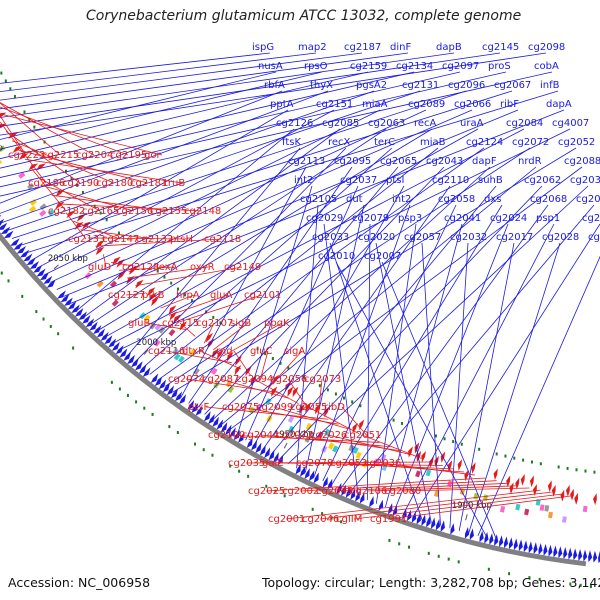 The image size is (600, 600). Describe the element at coordinates (286, 519) in the screenshot. I see `reverse-gene-label: cg2001` at that location.